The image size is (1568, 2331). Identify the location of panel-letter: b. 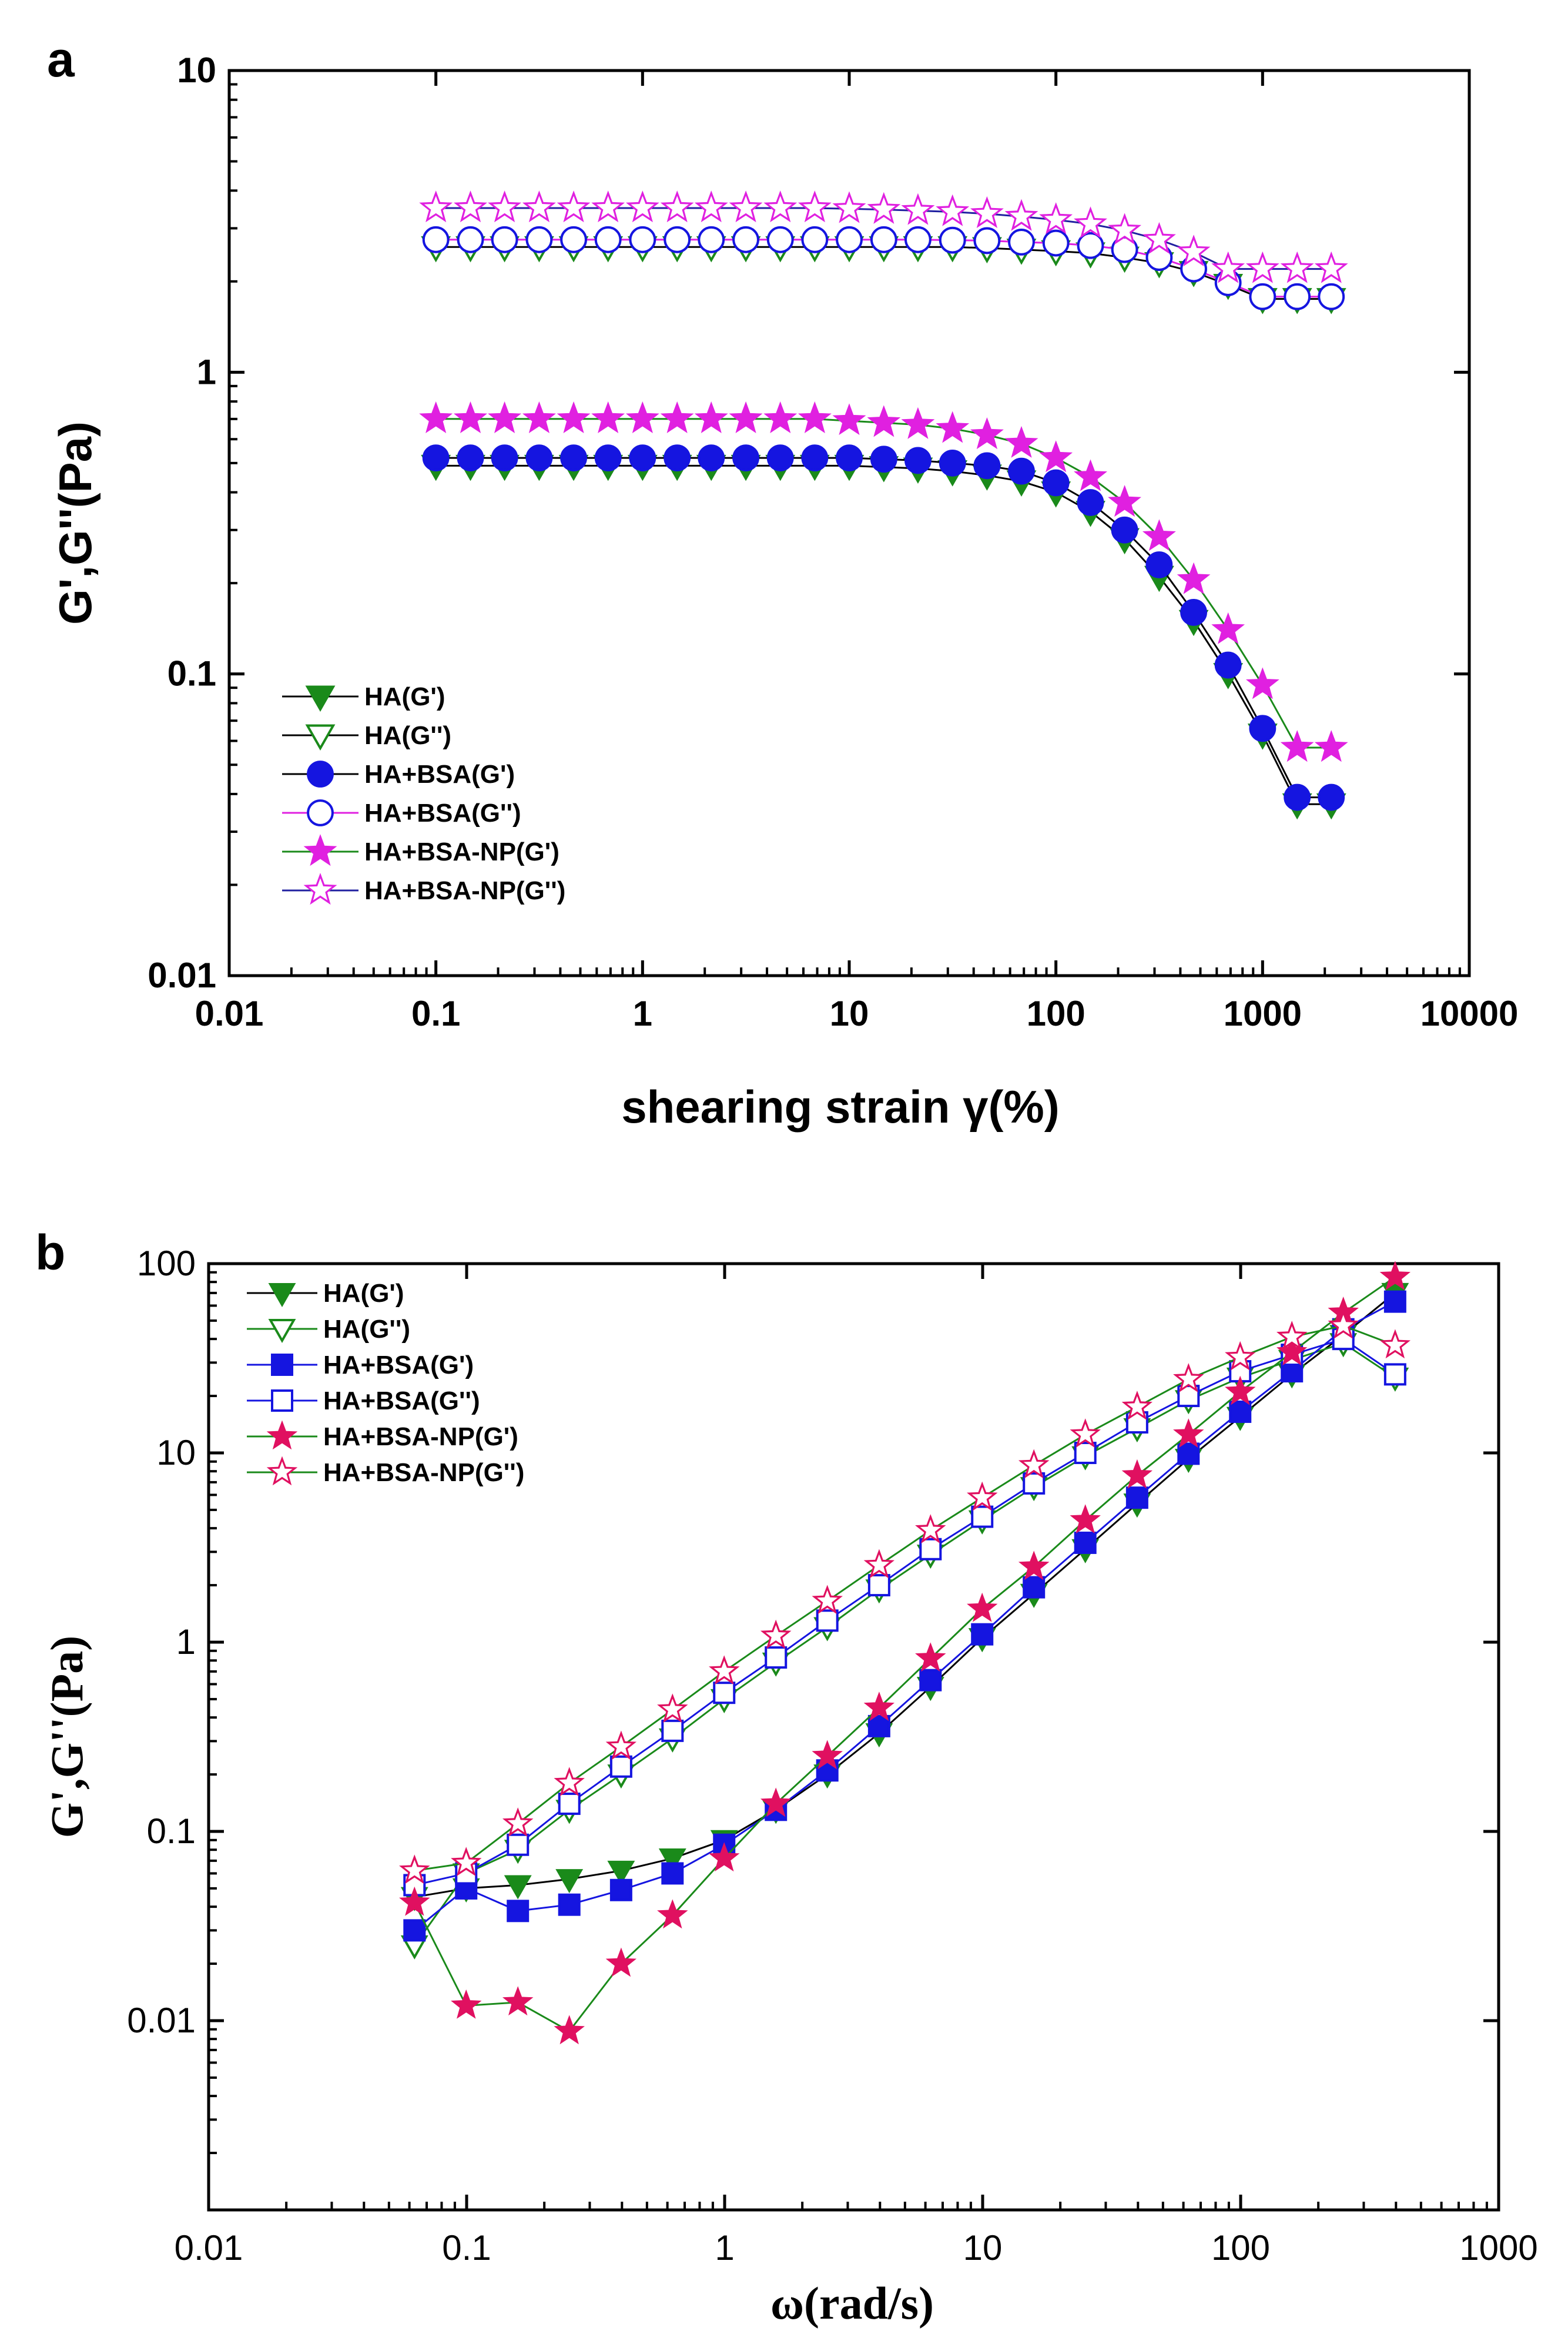
(50, 1252).